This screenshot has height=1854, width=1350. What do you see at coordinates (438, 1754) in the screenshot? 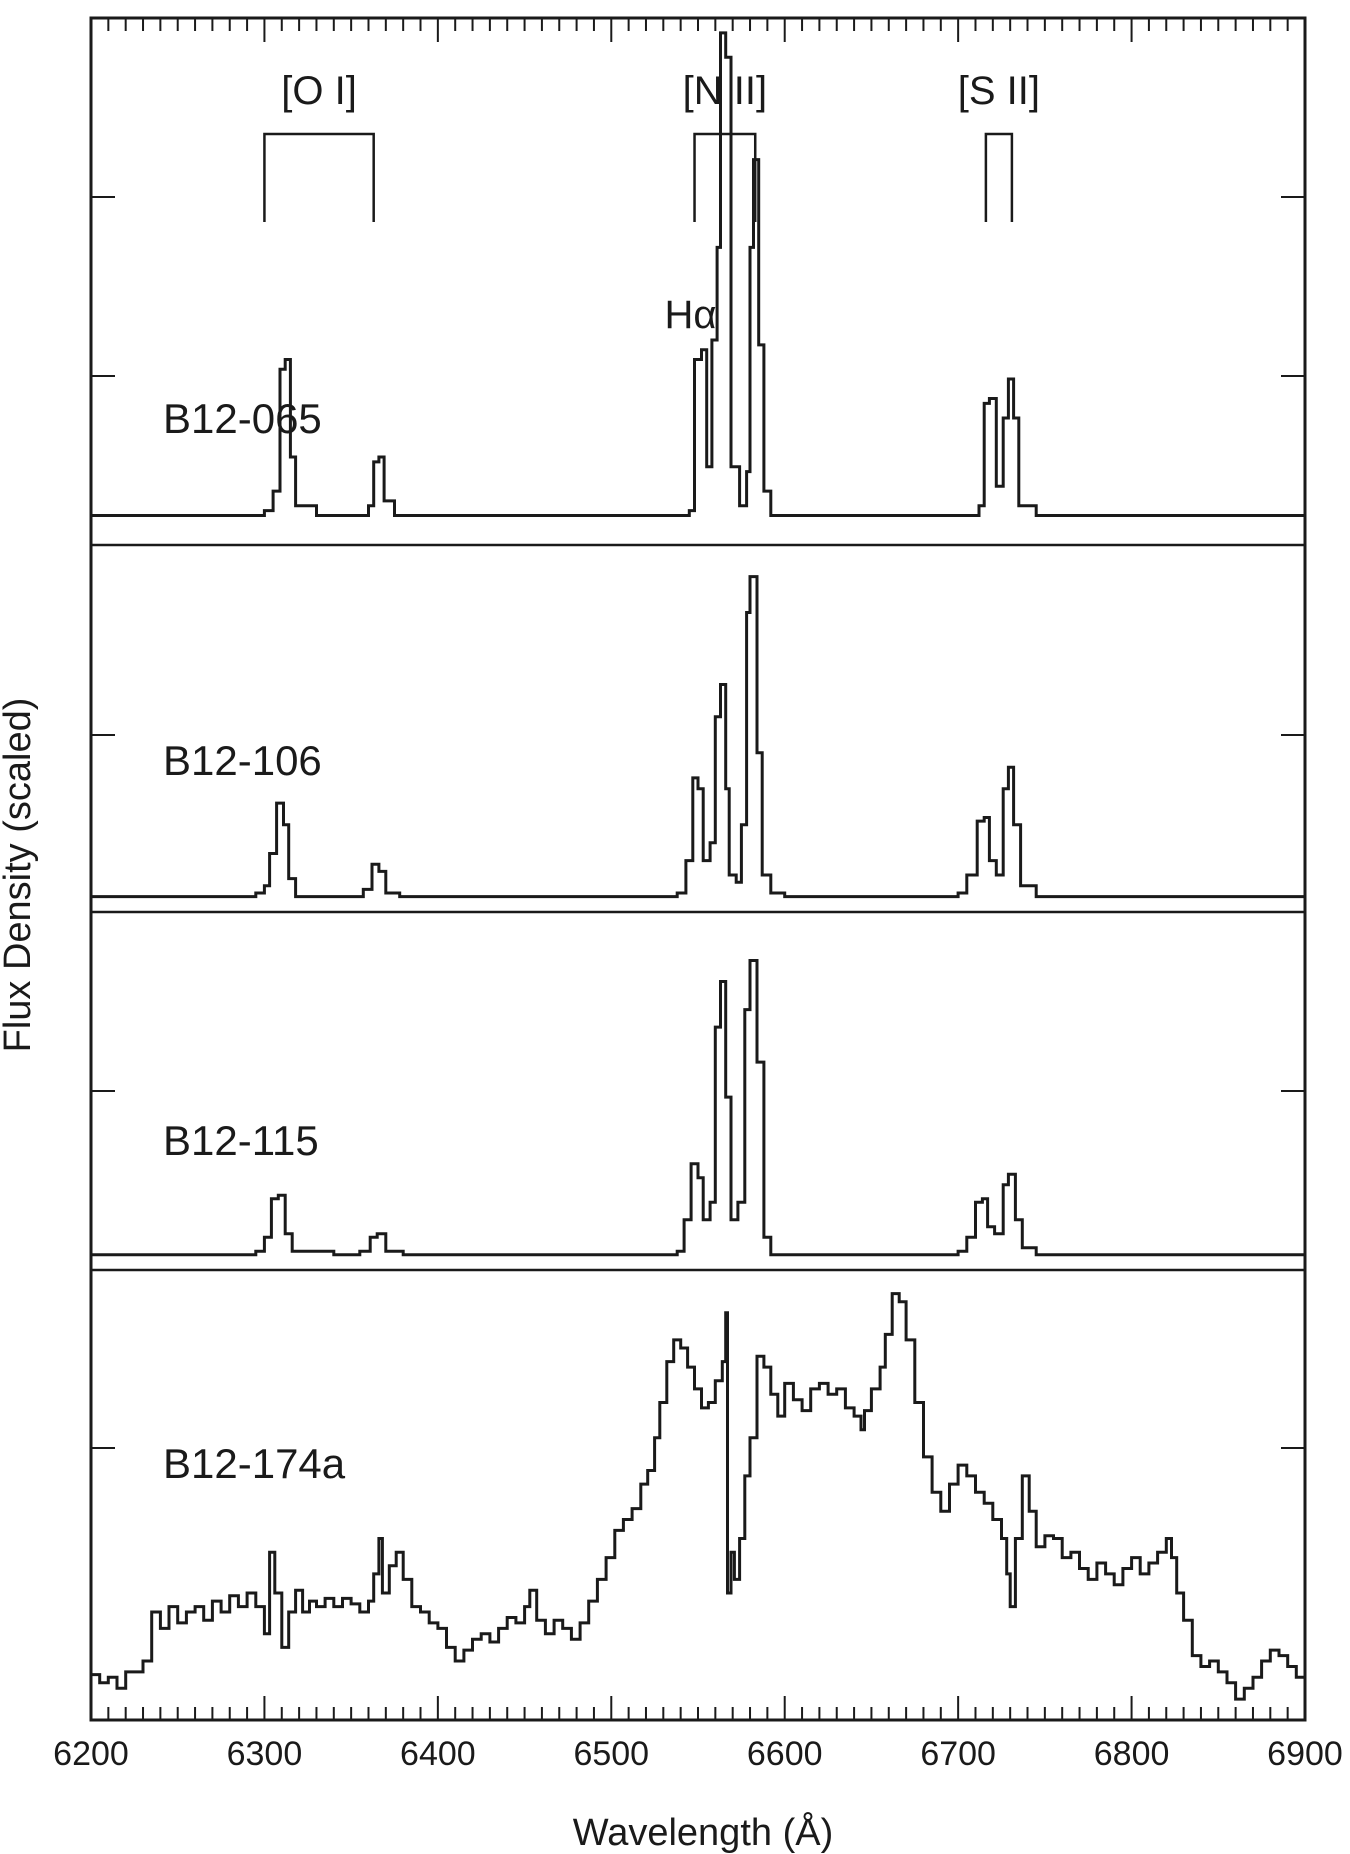
I see `x-tick-label: 6400` at bounding box center [438, 1754].